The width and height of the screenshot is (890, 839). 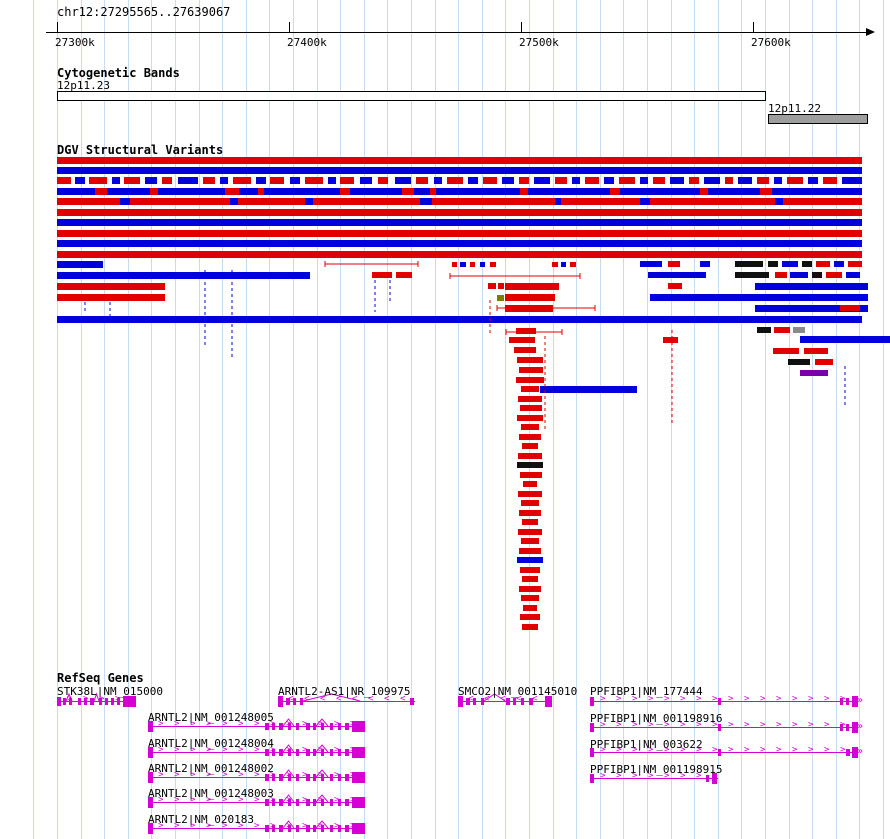 What do you see at coordinates (513, 702) in the screenshot?
I see `gene-model: < < < < <` at bounding box center [513, 702].